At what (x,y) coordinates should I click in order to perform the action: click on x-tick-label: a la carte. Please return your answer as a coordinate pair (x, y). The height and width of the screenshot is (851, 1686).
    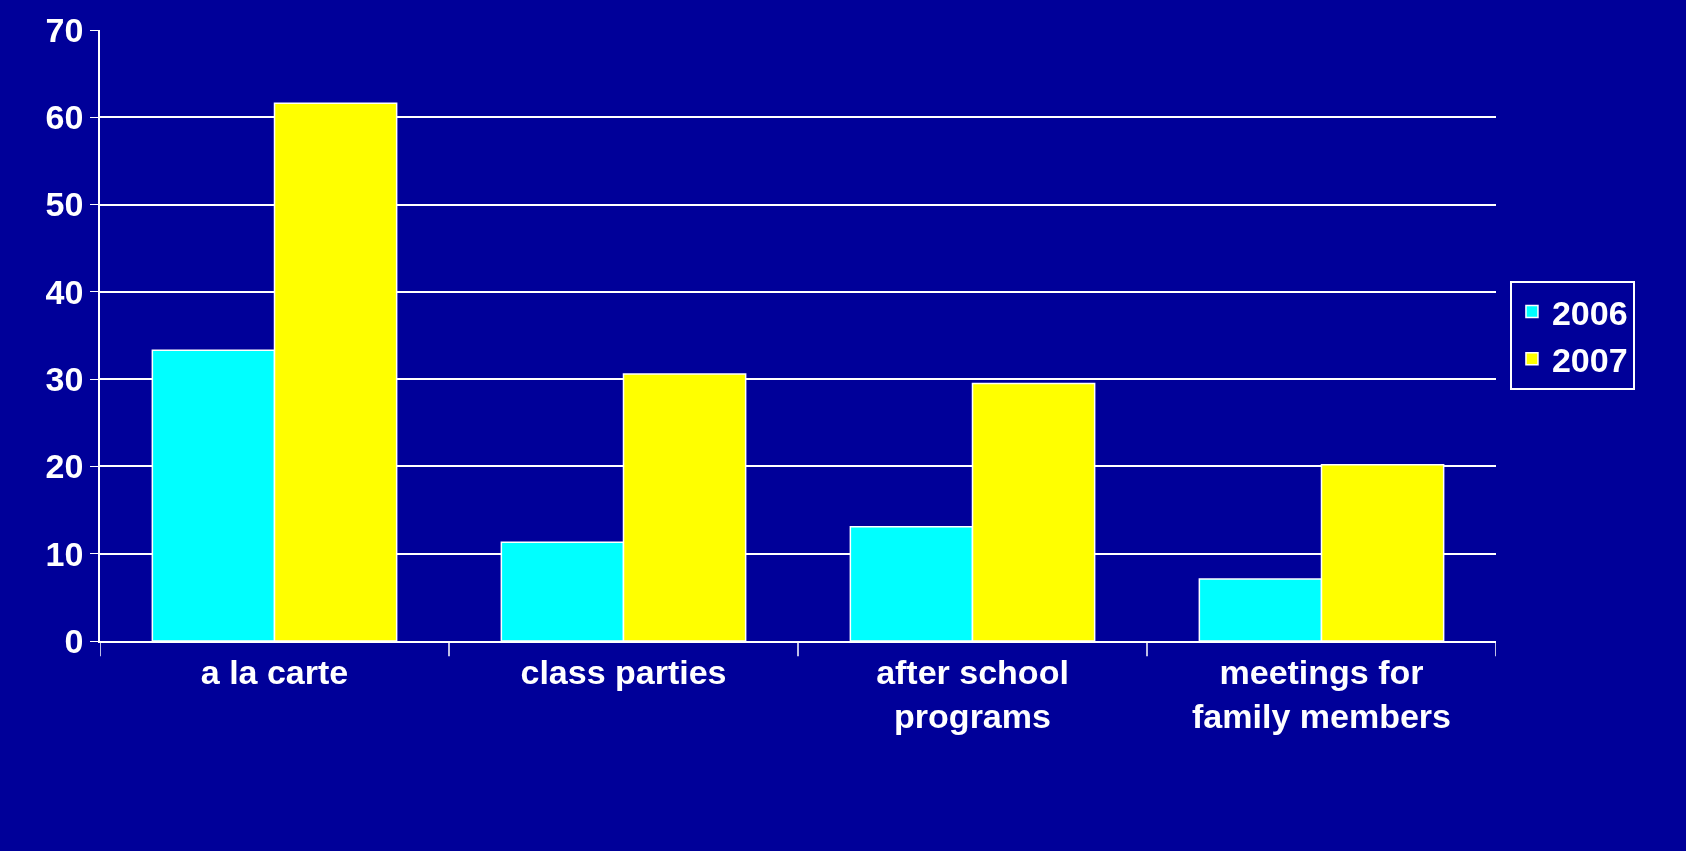
    Looking at the image, I should click on (274, 671).